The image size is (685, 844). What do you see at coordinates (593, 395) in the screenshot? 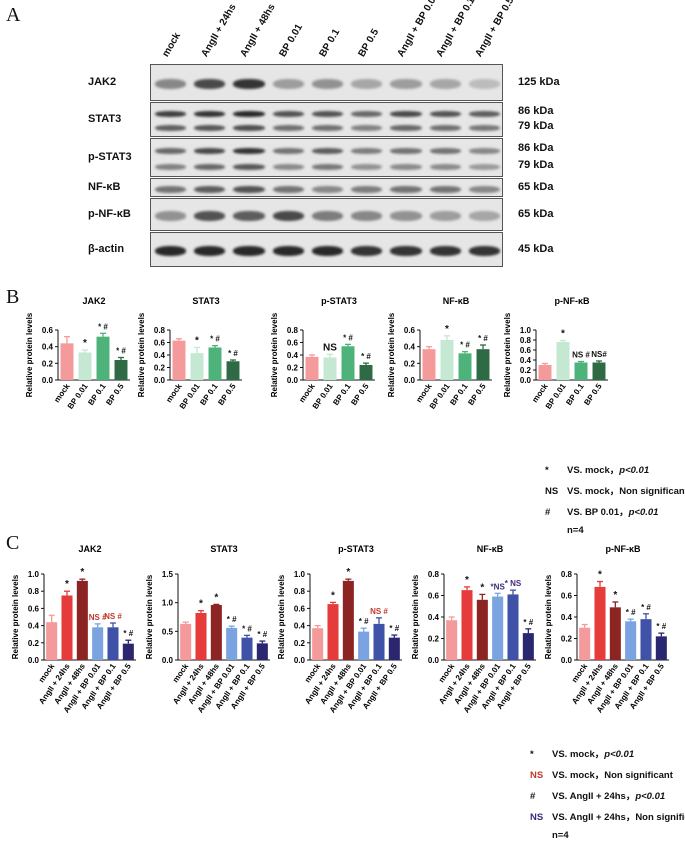
I see `x-tick-label: BP 0.5` at bounding box center [593, 395].